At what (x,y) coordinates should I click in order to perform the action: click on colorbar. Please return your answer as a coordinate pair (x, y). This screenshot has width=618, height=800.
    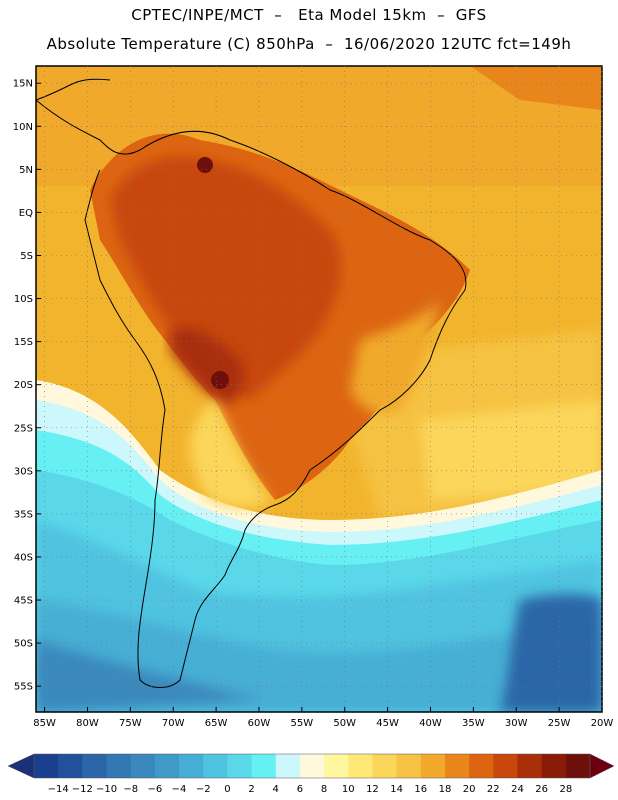
    Looking at the image, I should click on (311, 766).